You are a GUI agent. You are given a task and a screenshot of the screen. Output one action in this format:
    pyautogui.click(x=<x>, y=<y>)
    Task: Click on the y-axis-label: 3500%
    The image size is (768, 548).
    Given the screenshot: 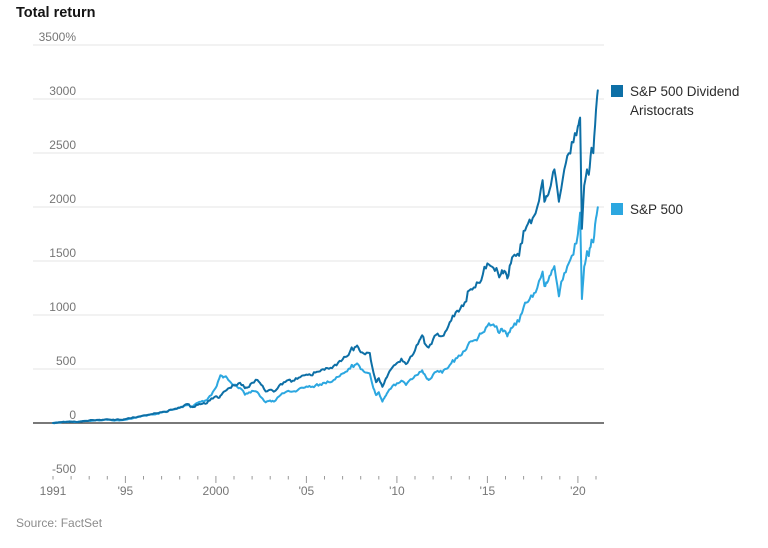 What is the action you would take?
    pyautogui.click(x=57, y=37)
    